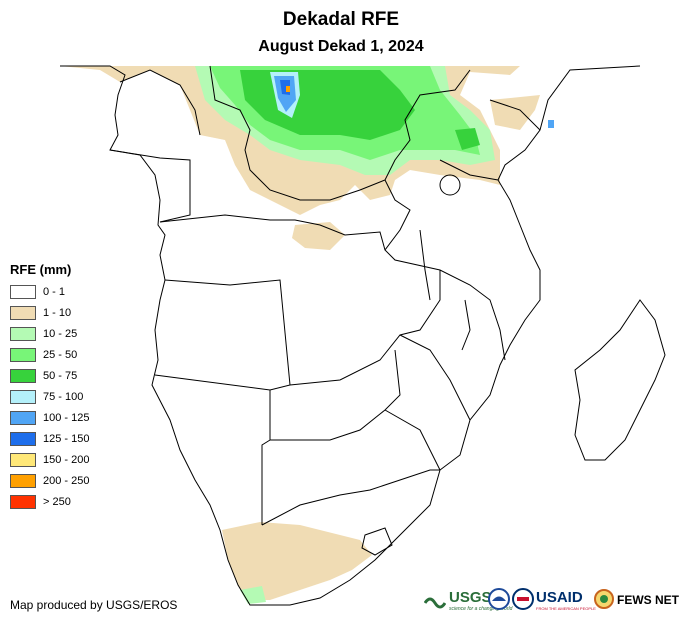  What do you see at coordinates (341, 19) in the screenshot?
I see `map-title: Dekadal RFE` at bounding box center [341, 19].